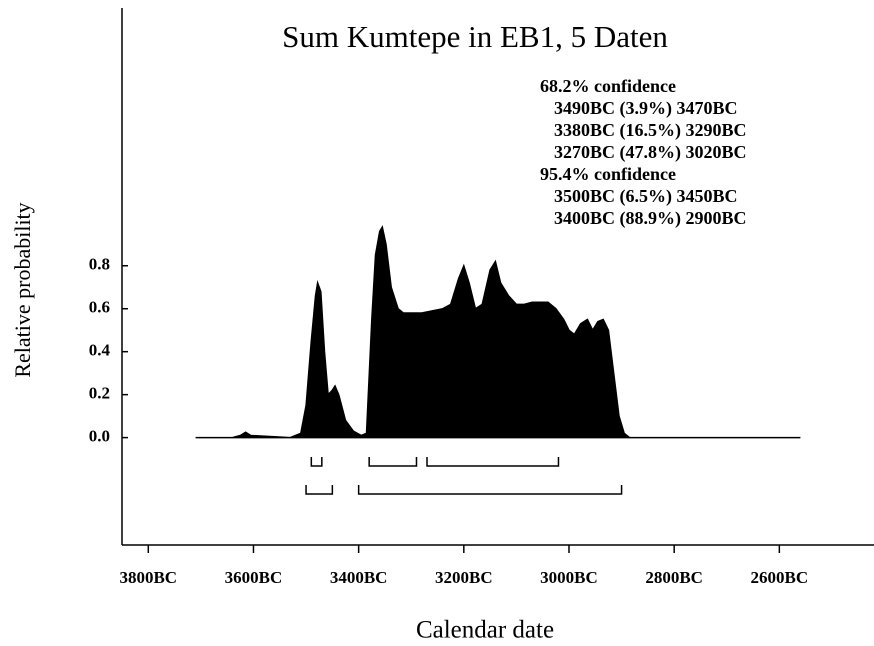 Image resolution: width=874 pixels, height=646 pixels. What do you see at coordinates (464, 577) in the screenshot?
I see `x-tick-label: 3200BC` at bounding box center [464, 577].